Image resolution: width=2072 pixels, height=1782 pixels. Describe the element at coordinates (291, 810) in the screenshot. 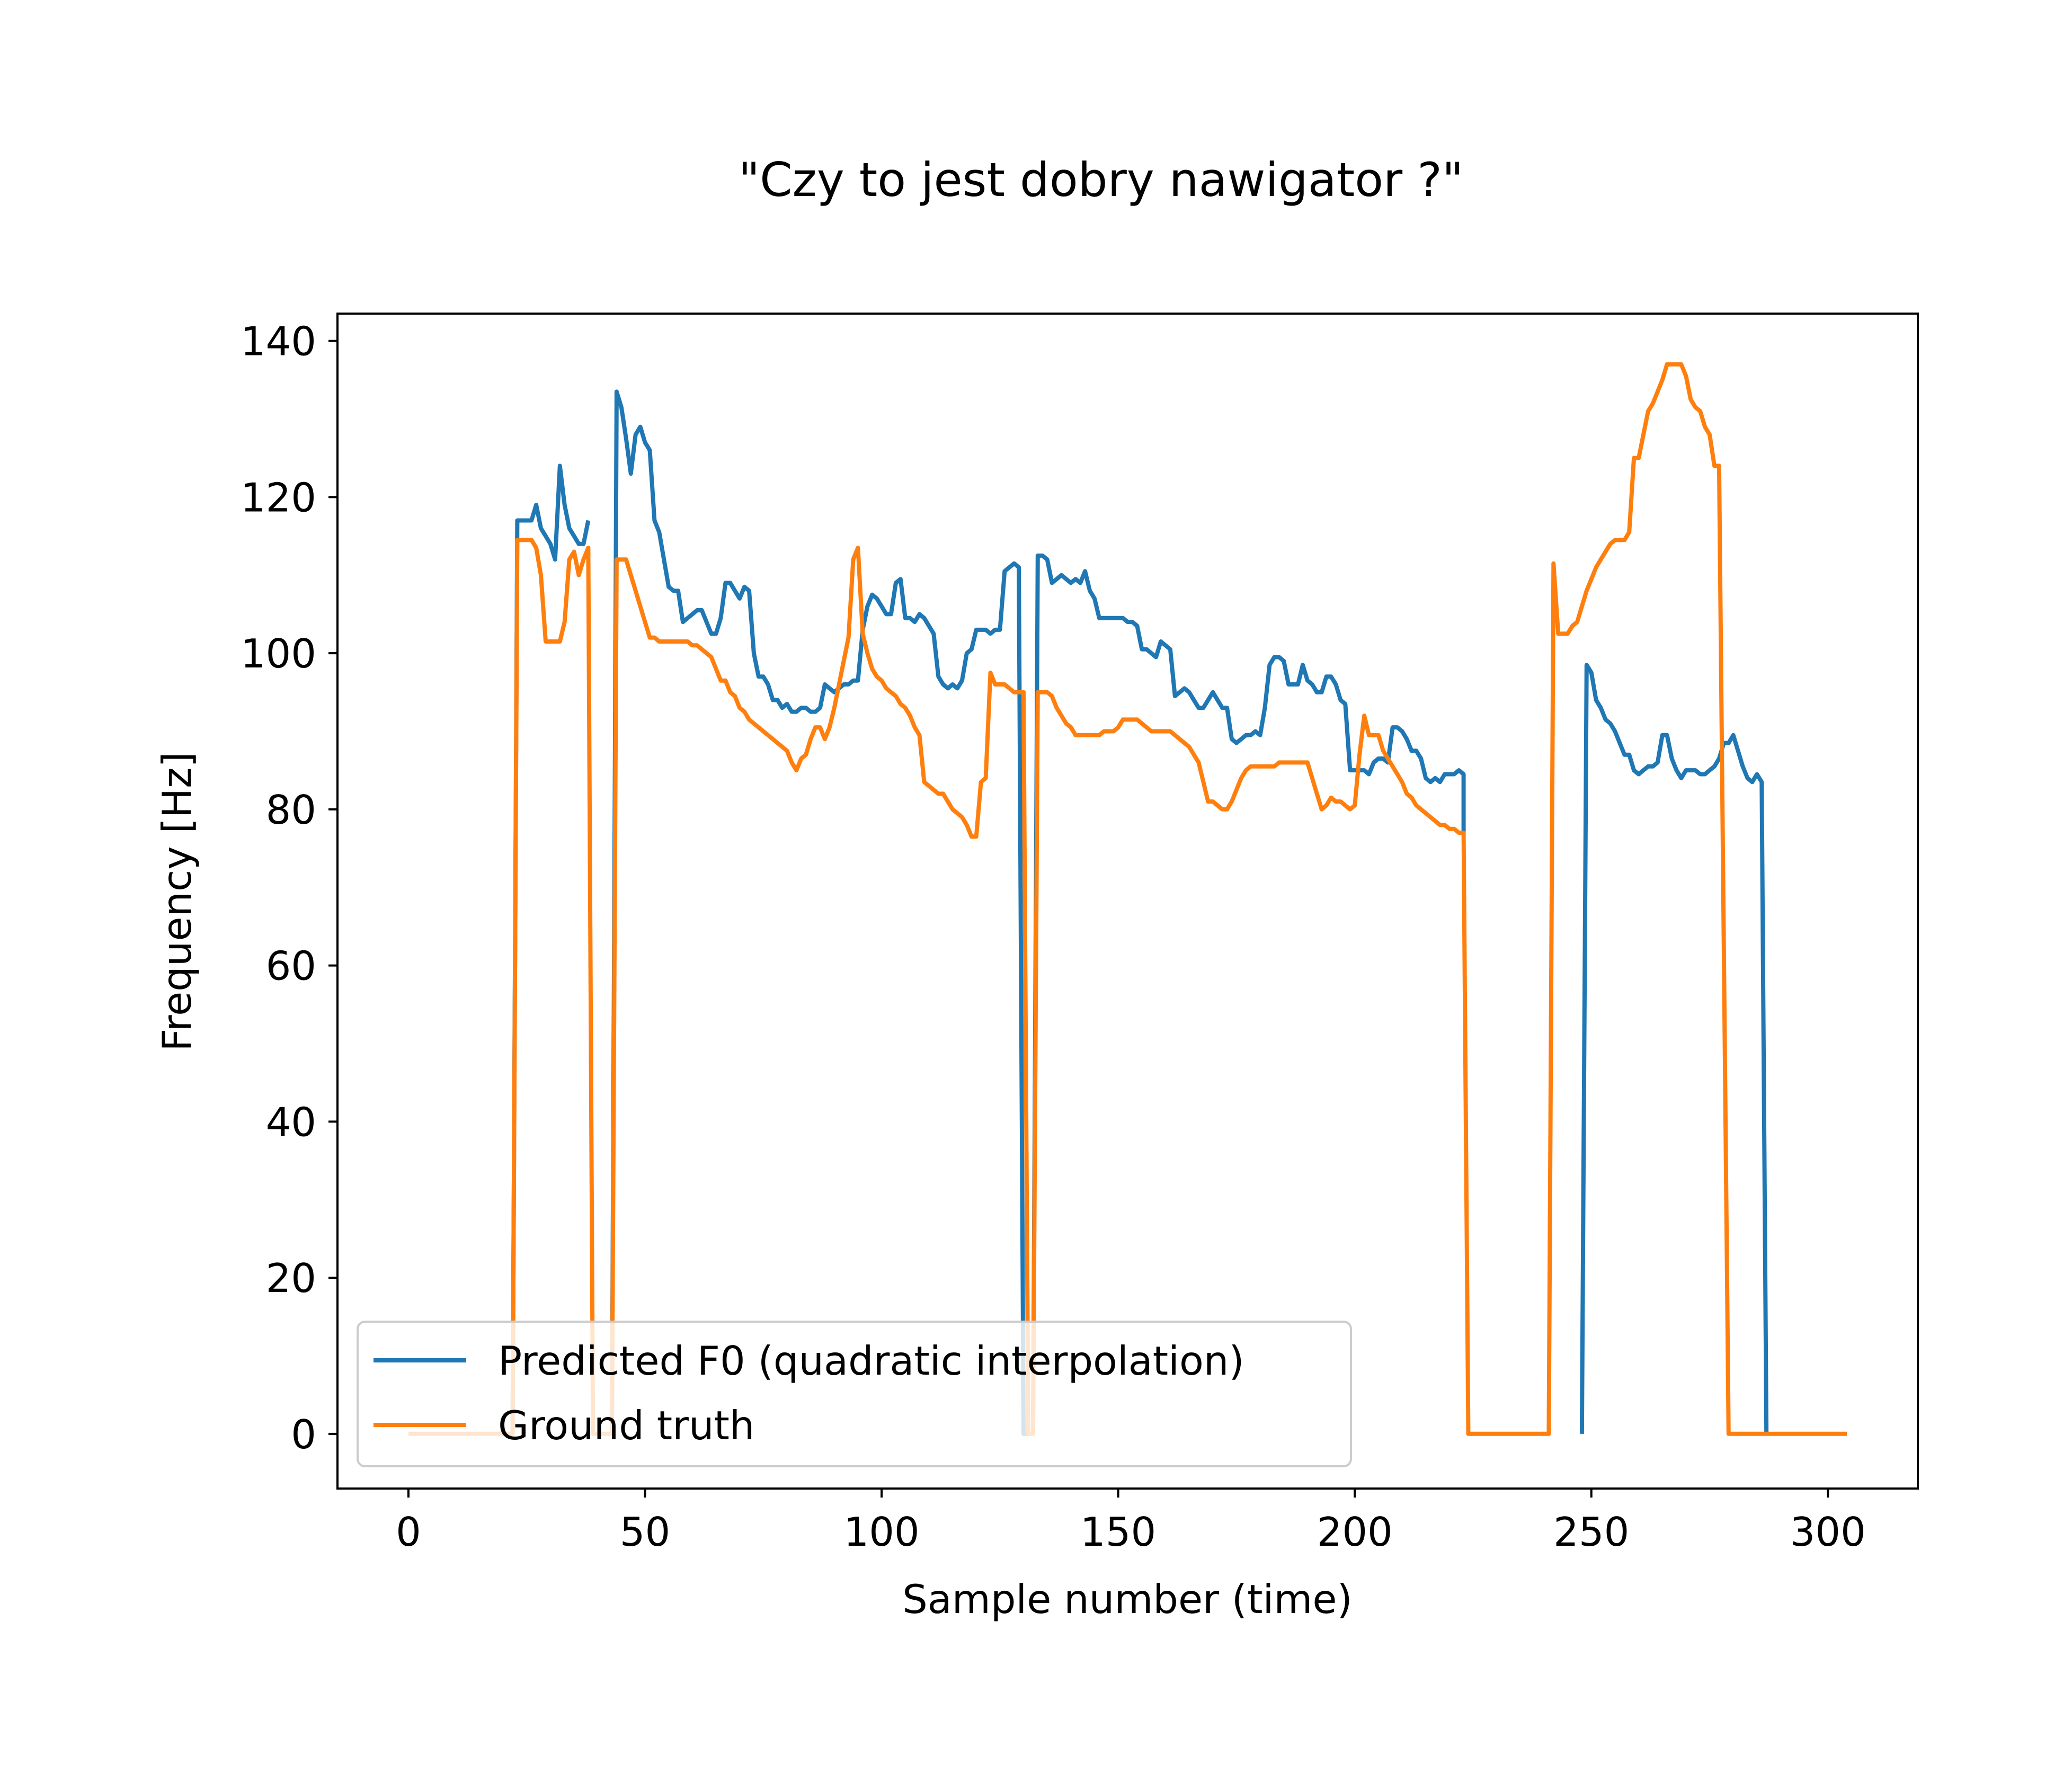

I see `y-tick-label: 80` at that location.